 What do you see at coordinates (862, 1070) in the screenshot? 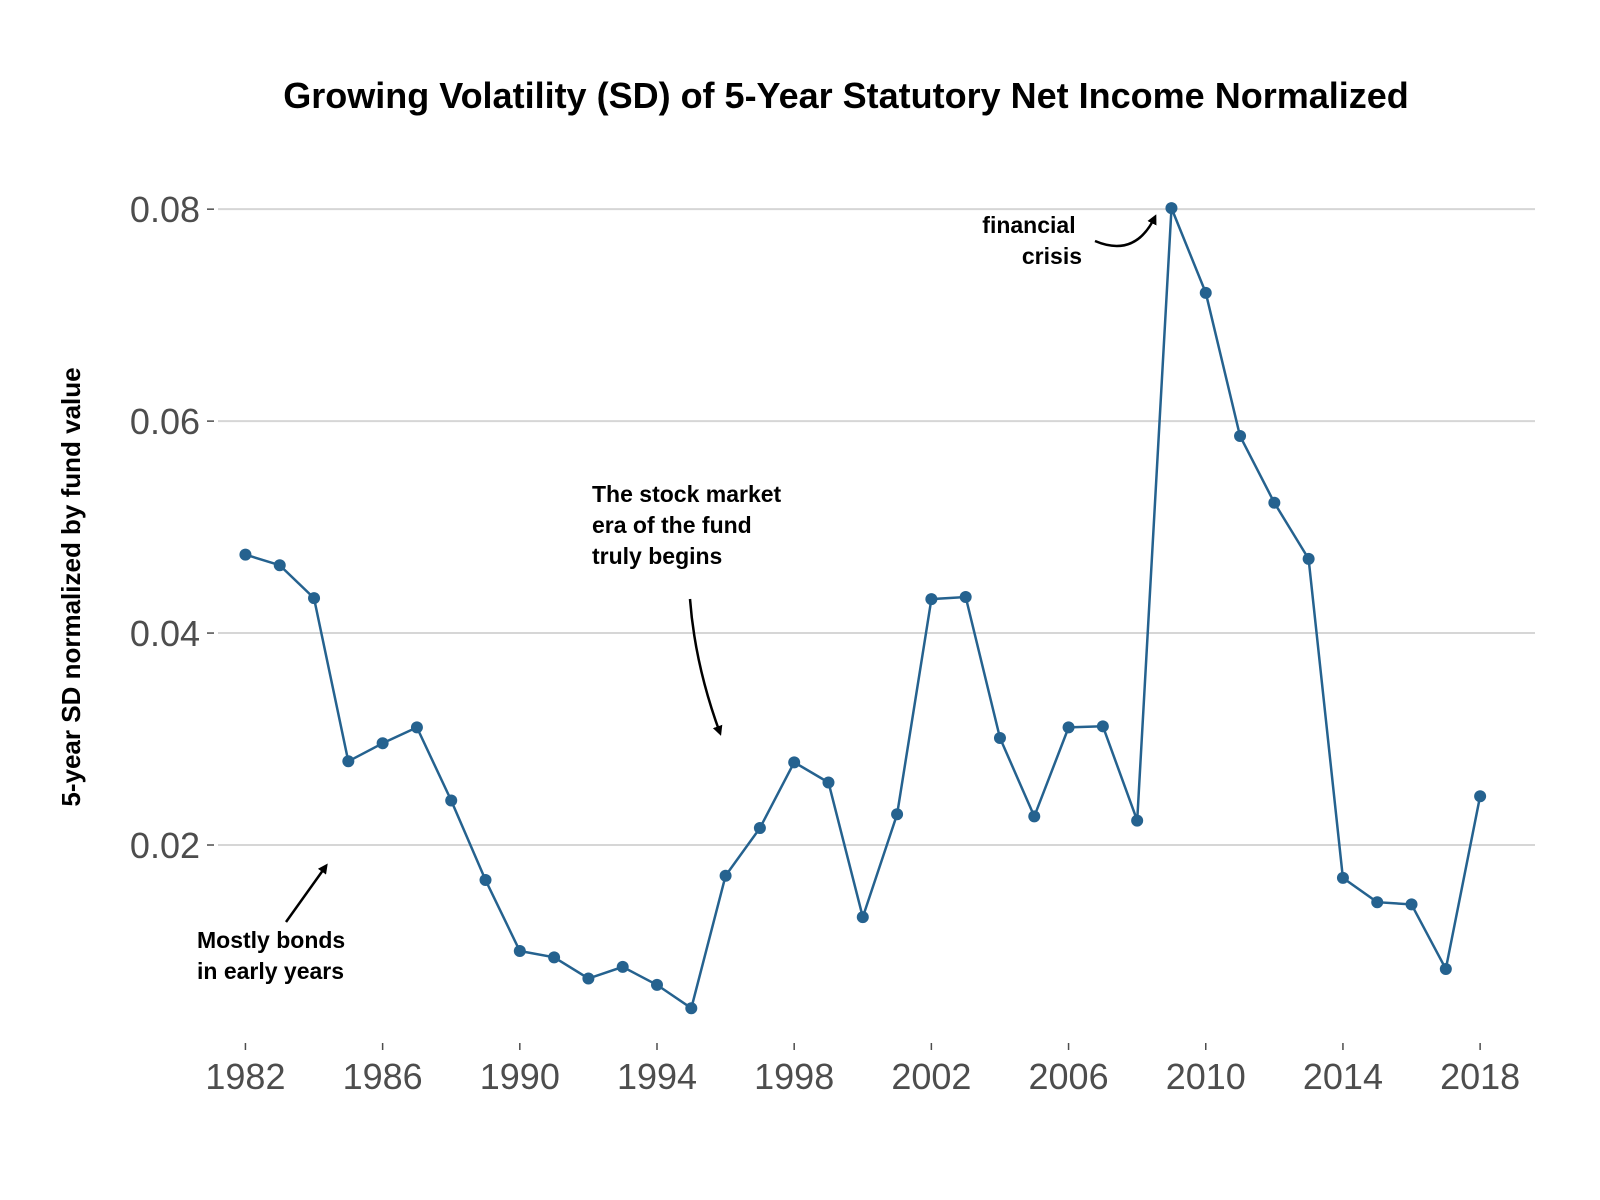
I see `x-axis: 1982 1986 1990 1994 1998 2002 2006 2010 2014 2018` at bounding box center [862, 1070].